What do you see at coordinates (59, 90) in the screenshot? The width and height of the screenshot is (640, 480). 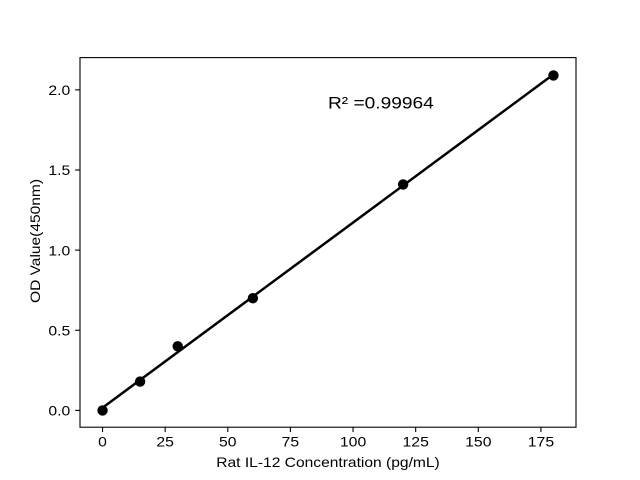 I see `svg-text: 2.0` at bounding box center [59, 90].